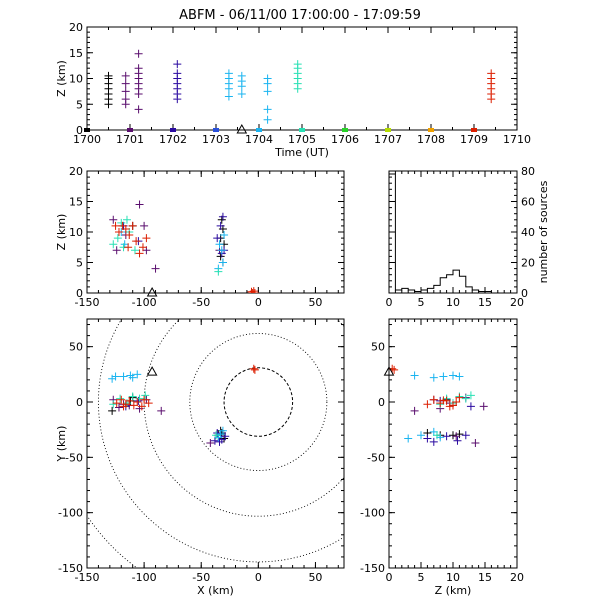  Describe the element at coordinates (87, 302) in the screenshot. I see `x-tick-label: -150` at that location.